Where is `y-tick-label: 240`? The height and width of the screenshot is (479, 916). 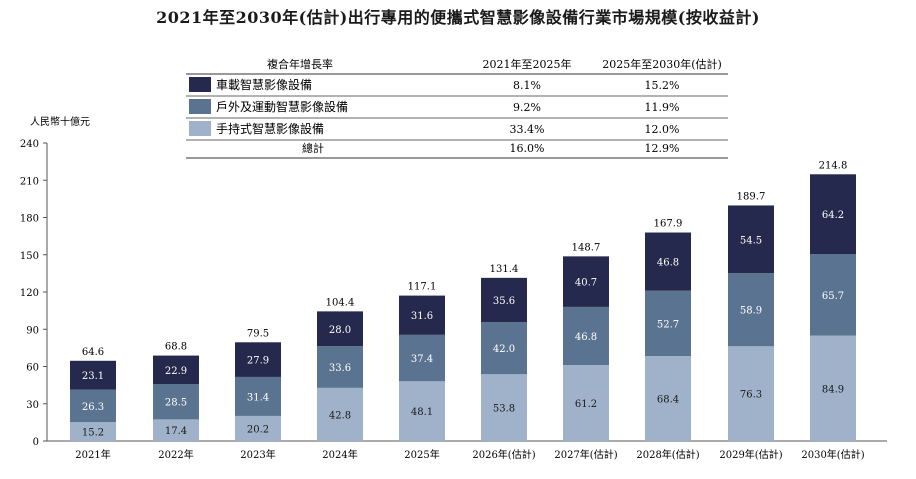 y-tick-label: 240 is located at coordinates (29, 144).